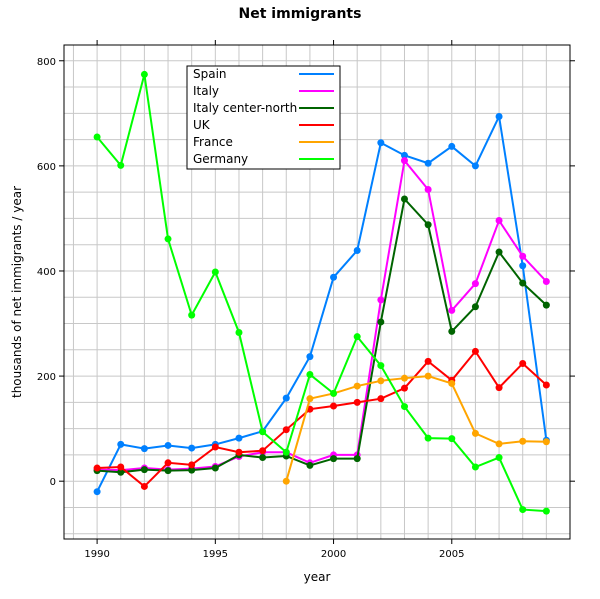  What do you see at coordinates (220, 159) in the screenshot?
I see `legend-label-germany: Germany` at bounding box center [220, 159].